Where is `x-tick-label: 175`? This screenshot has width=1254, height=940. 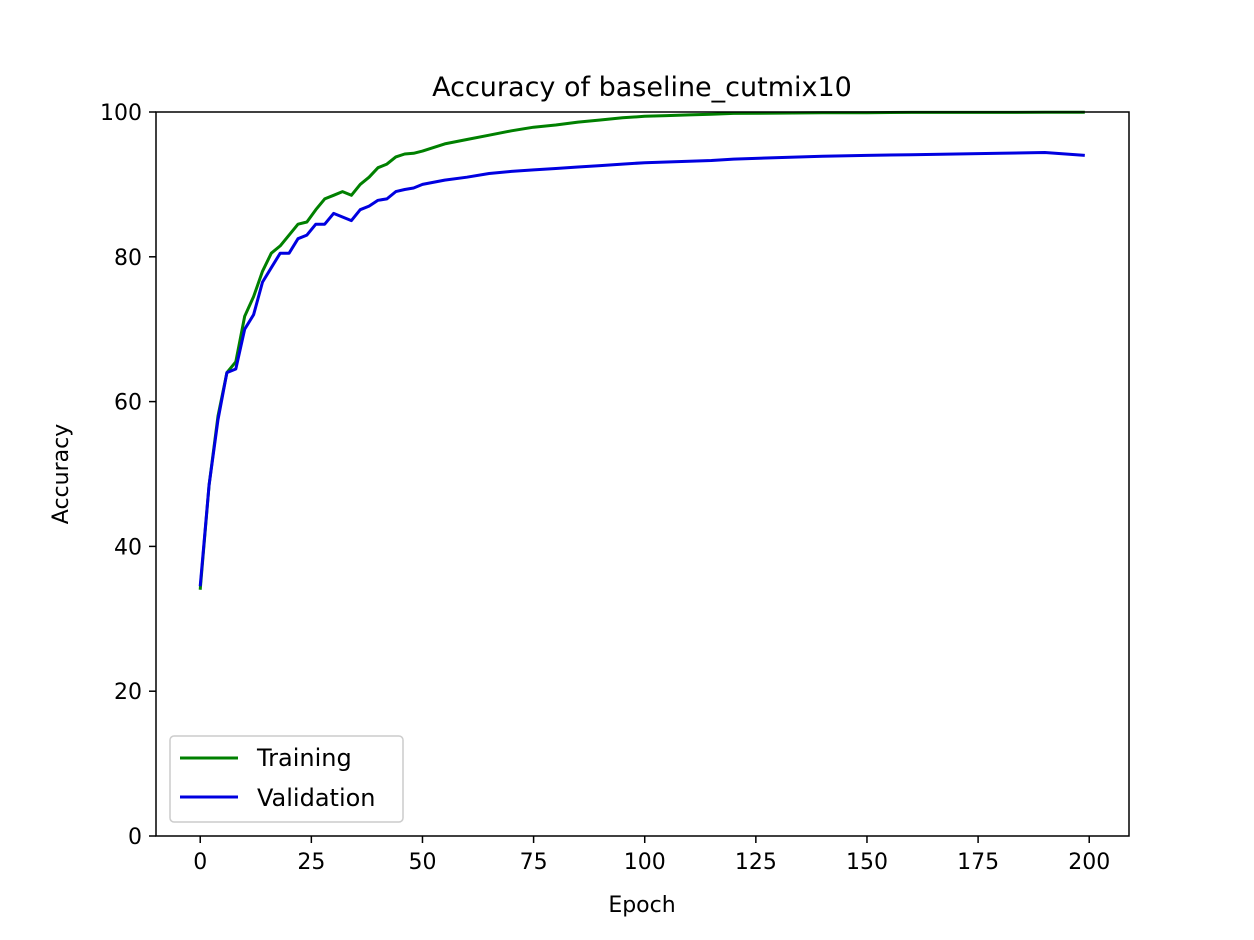 x-tick-label: 175 is located at coordinates (978, 862).